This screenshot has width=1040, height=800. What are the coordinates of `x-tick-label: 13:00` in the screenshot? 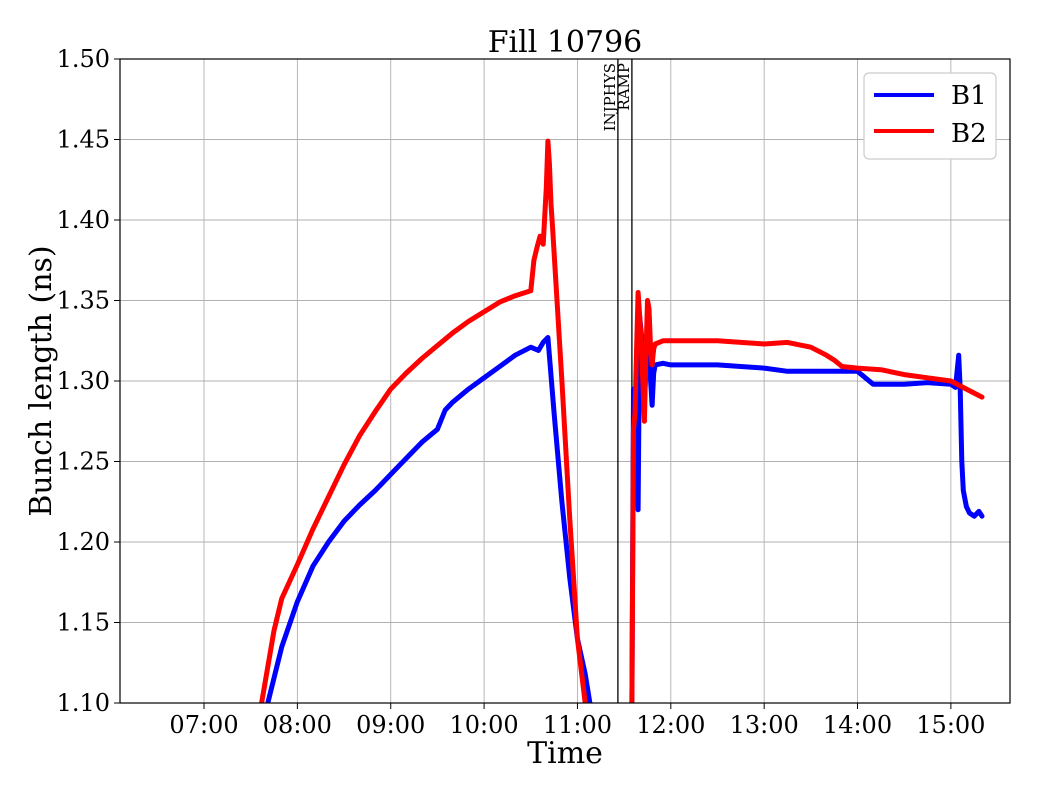 It's located at (764, 725).